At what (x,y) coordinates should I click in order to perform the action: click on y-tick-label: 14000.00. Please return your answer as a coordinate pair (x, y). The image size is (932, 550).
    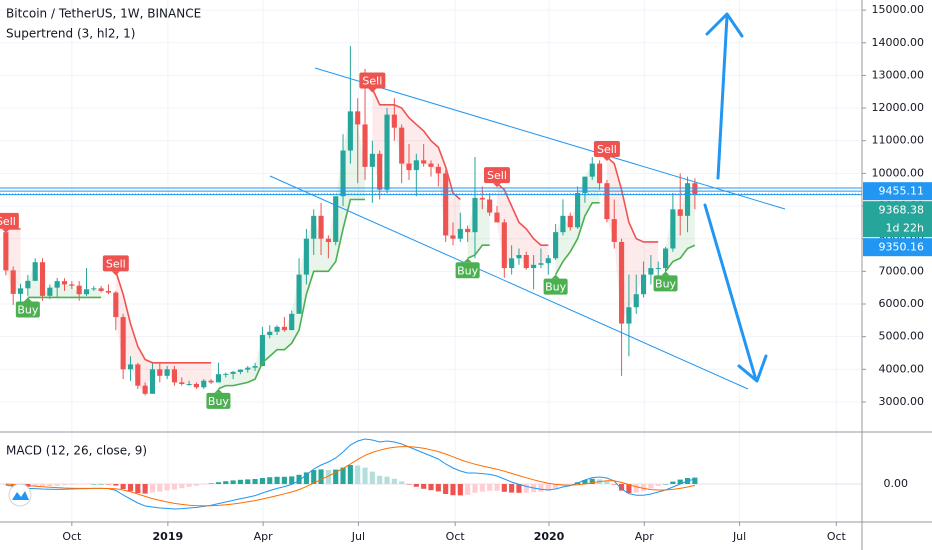
    Looking at the image, I should click on (898, 42).